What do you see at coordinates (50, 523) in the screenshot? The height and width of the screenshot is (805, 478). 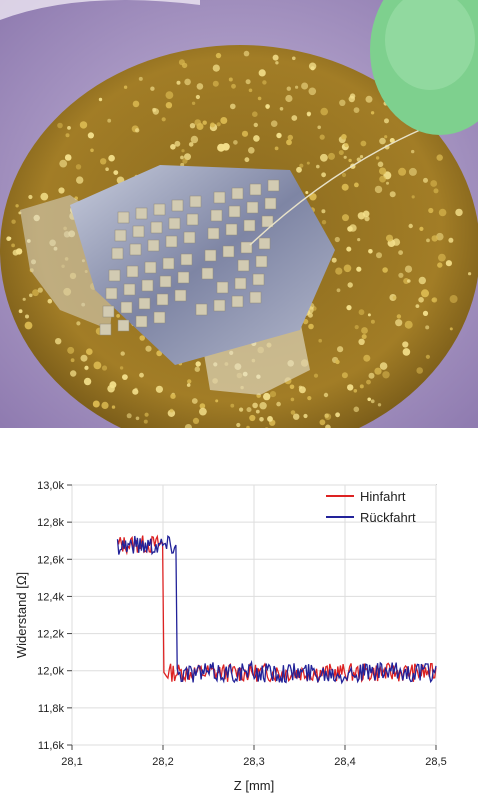 I see `y-tick-label: 12,8k` at bounding box center [50, 523].